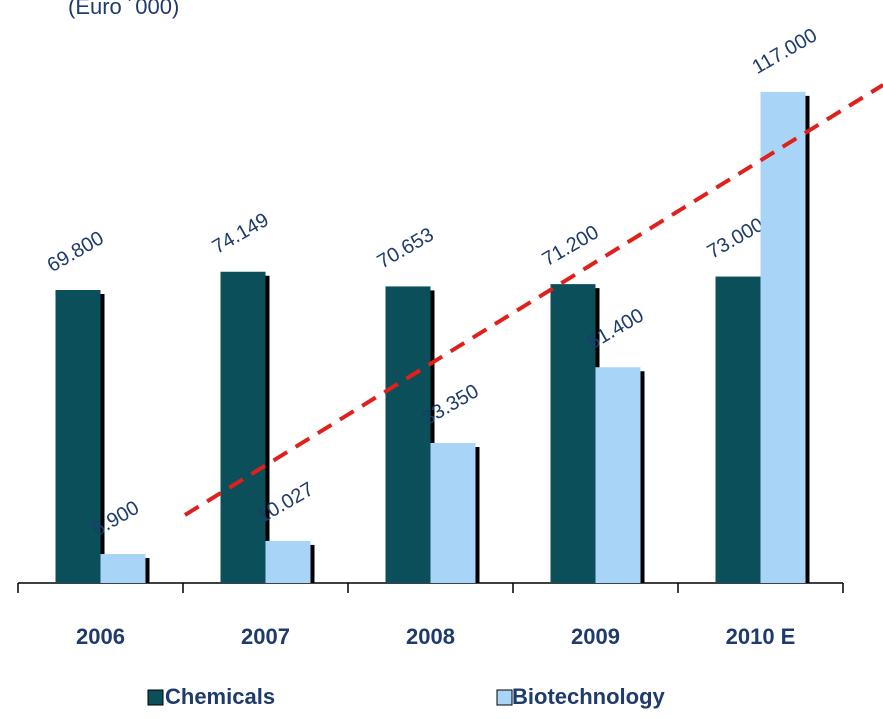 Image resolution: width=883 pixels, height=719 pixels. I want to click on x-tick-label: 2010 E, so click(761, 636).